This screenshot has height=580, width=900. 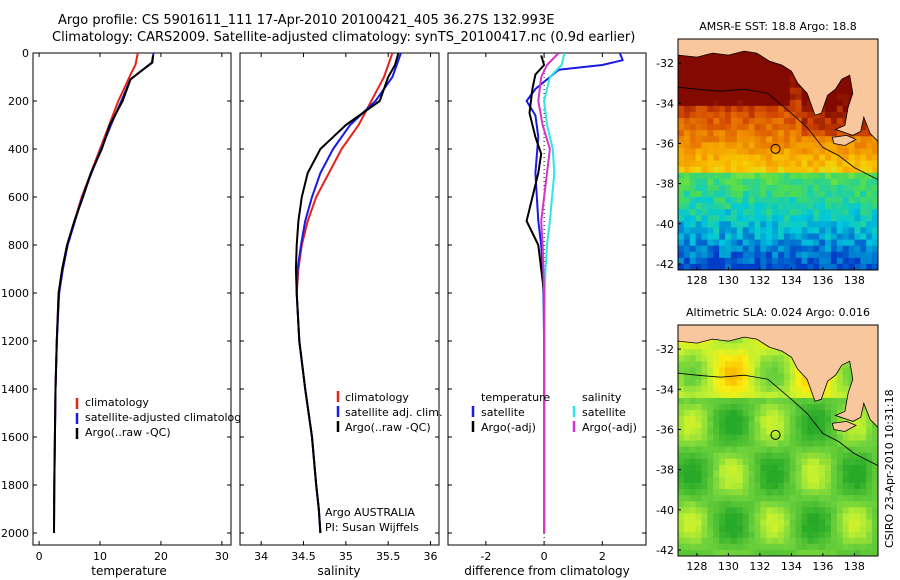 I want to click on shelf-contour, so click(x=778, y=419).